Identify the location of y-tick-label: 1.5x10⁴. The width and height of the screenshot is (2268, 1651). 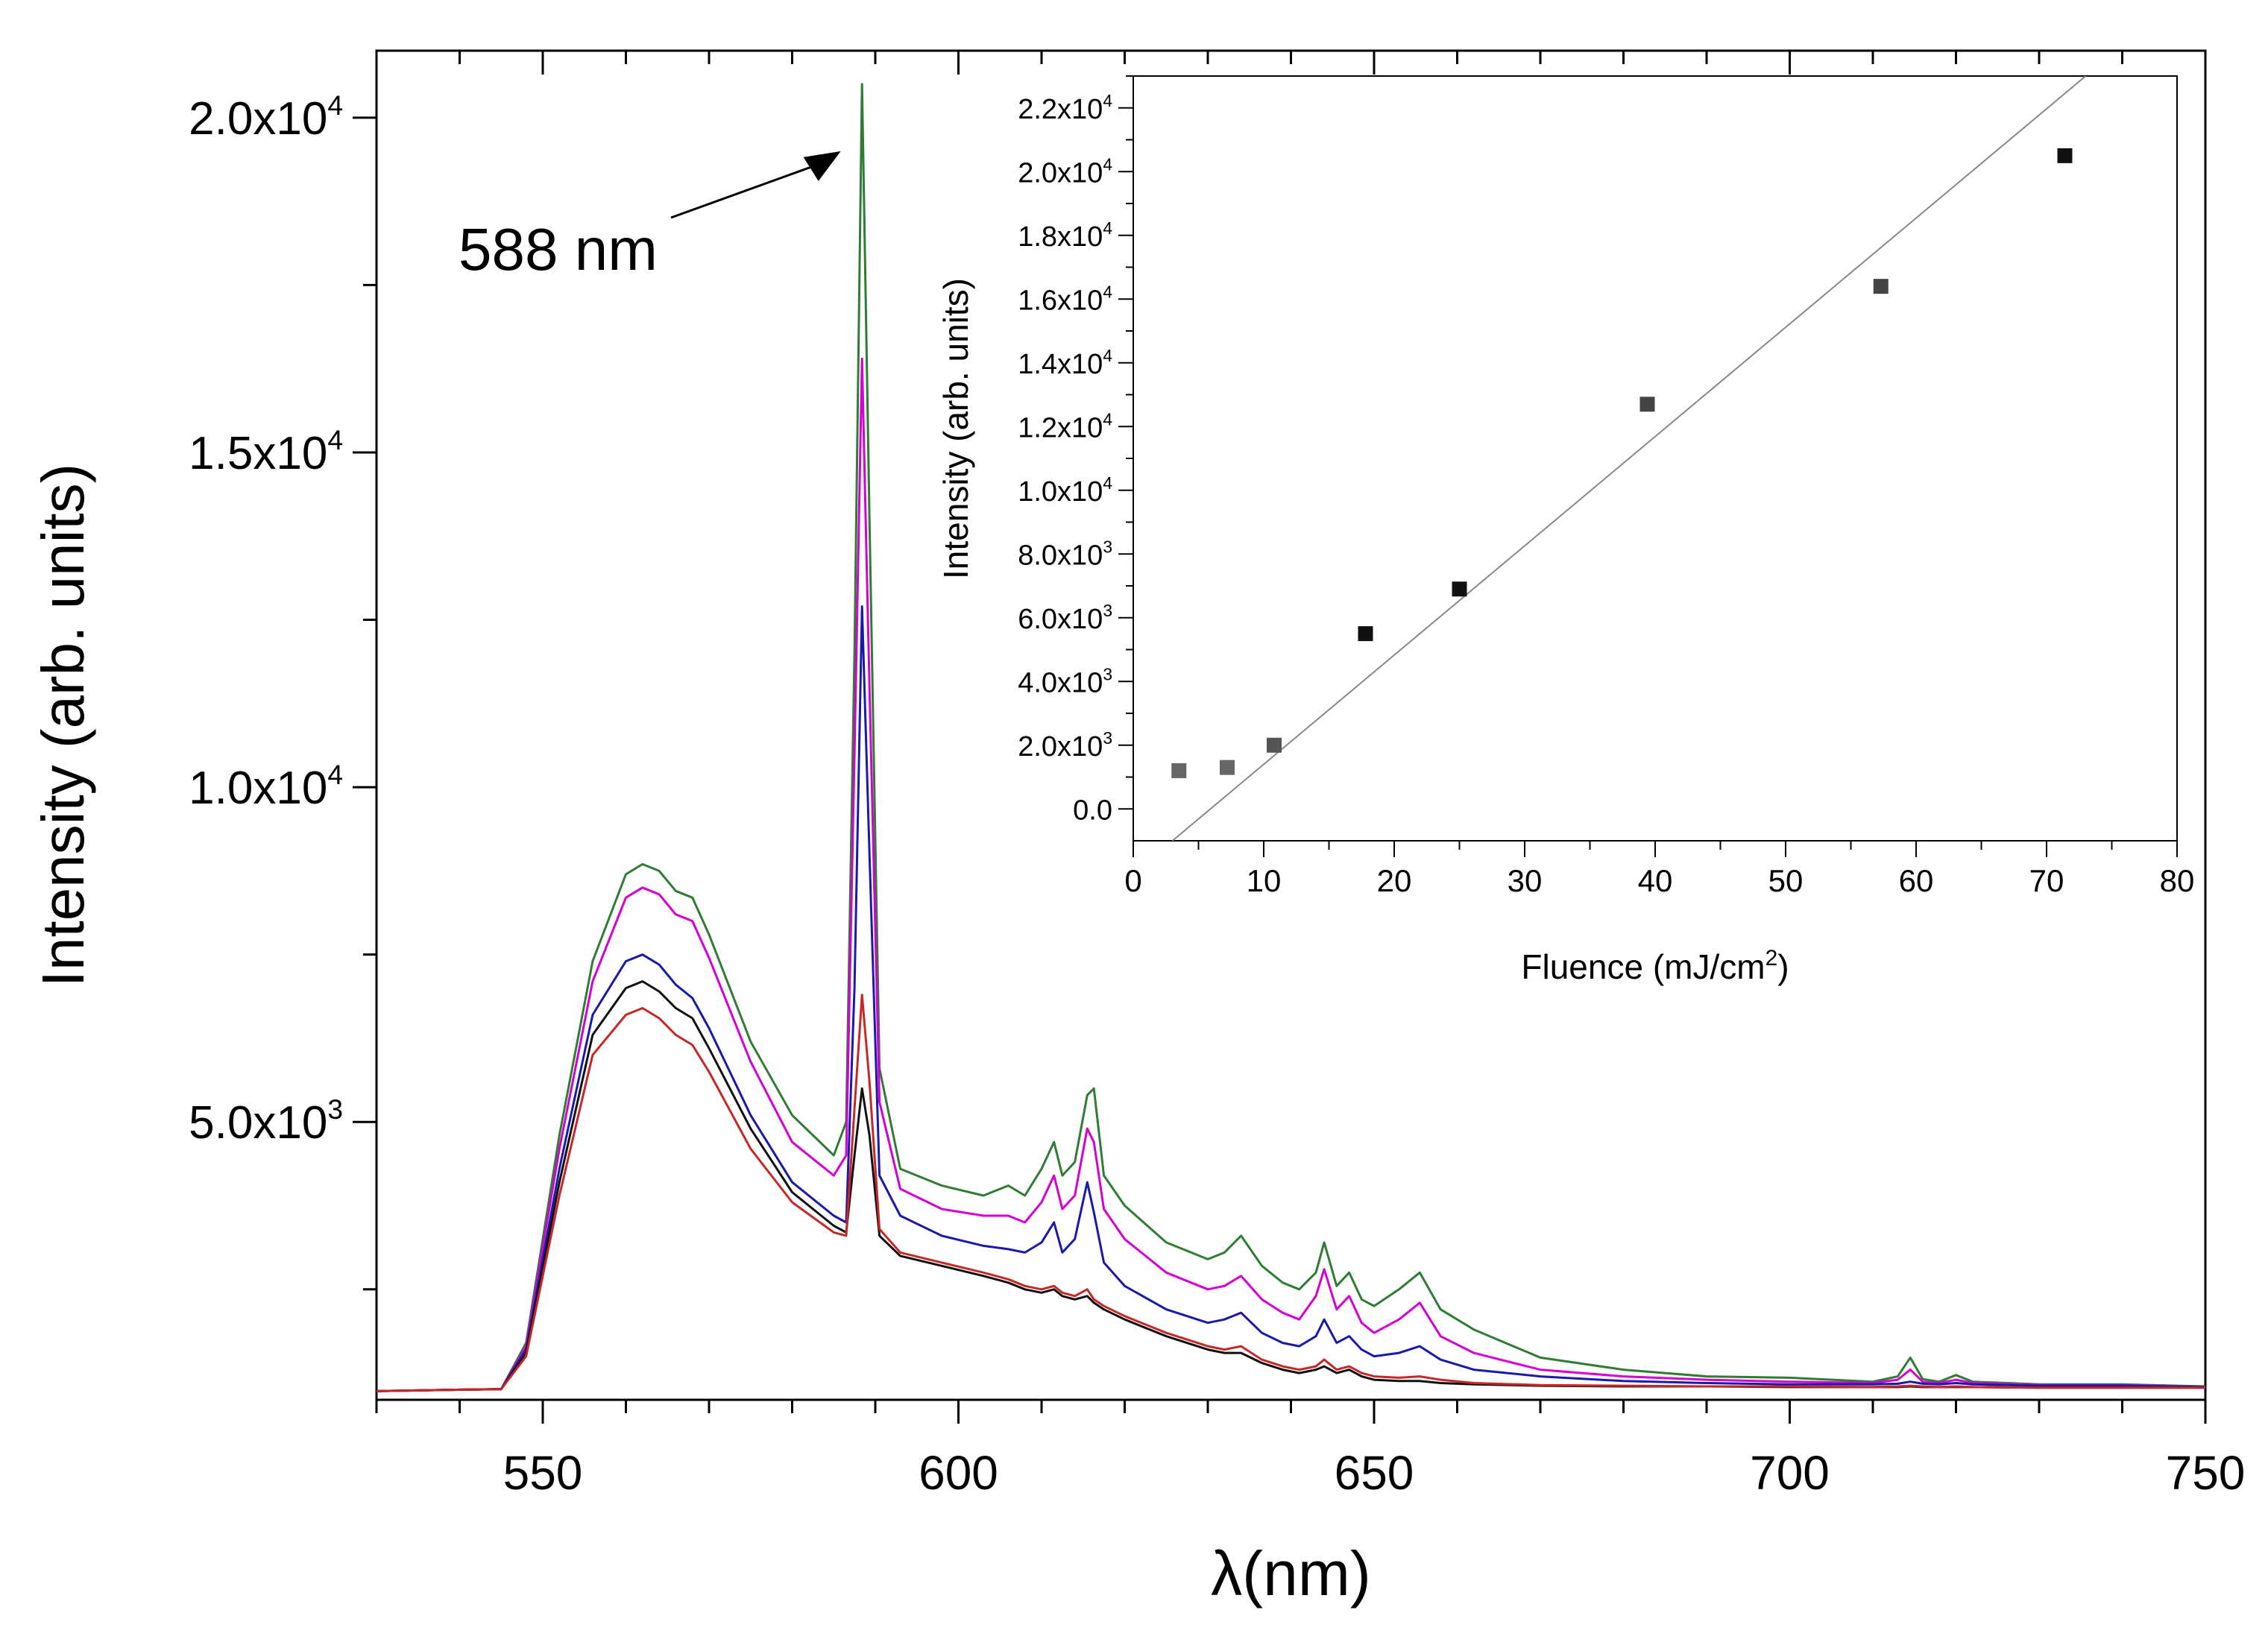
(266, 451).